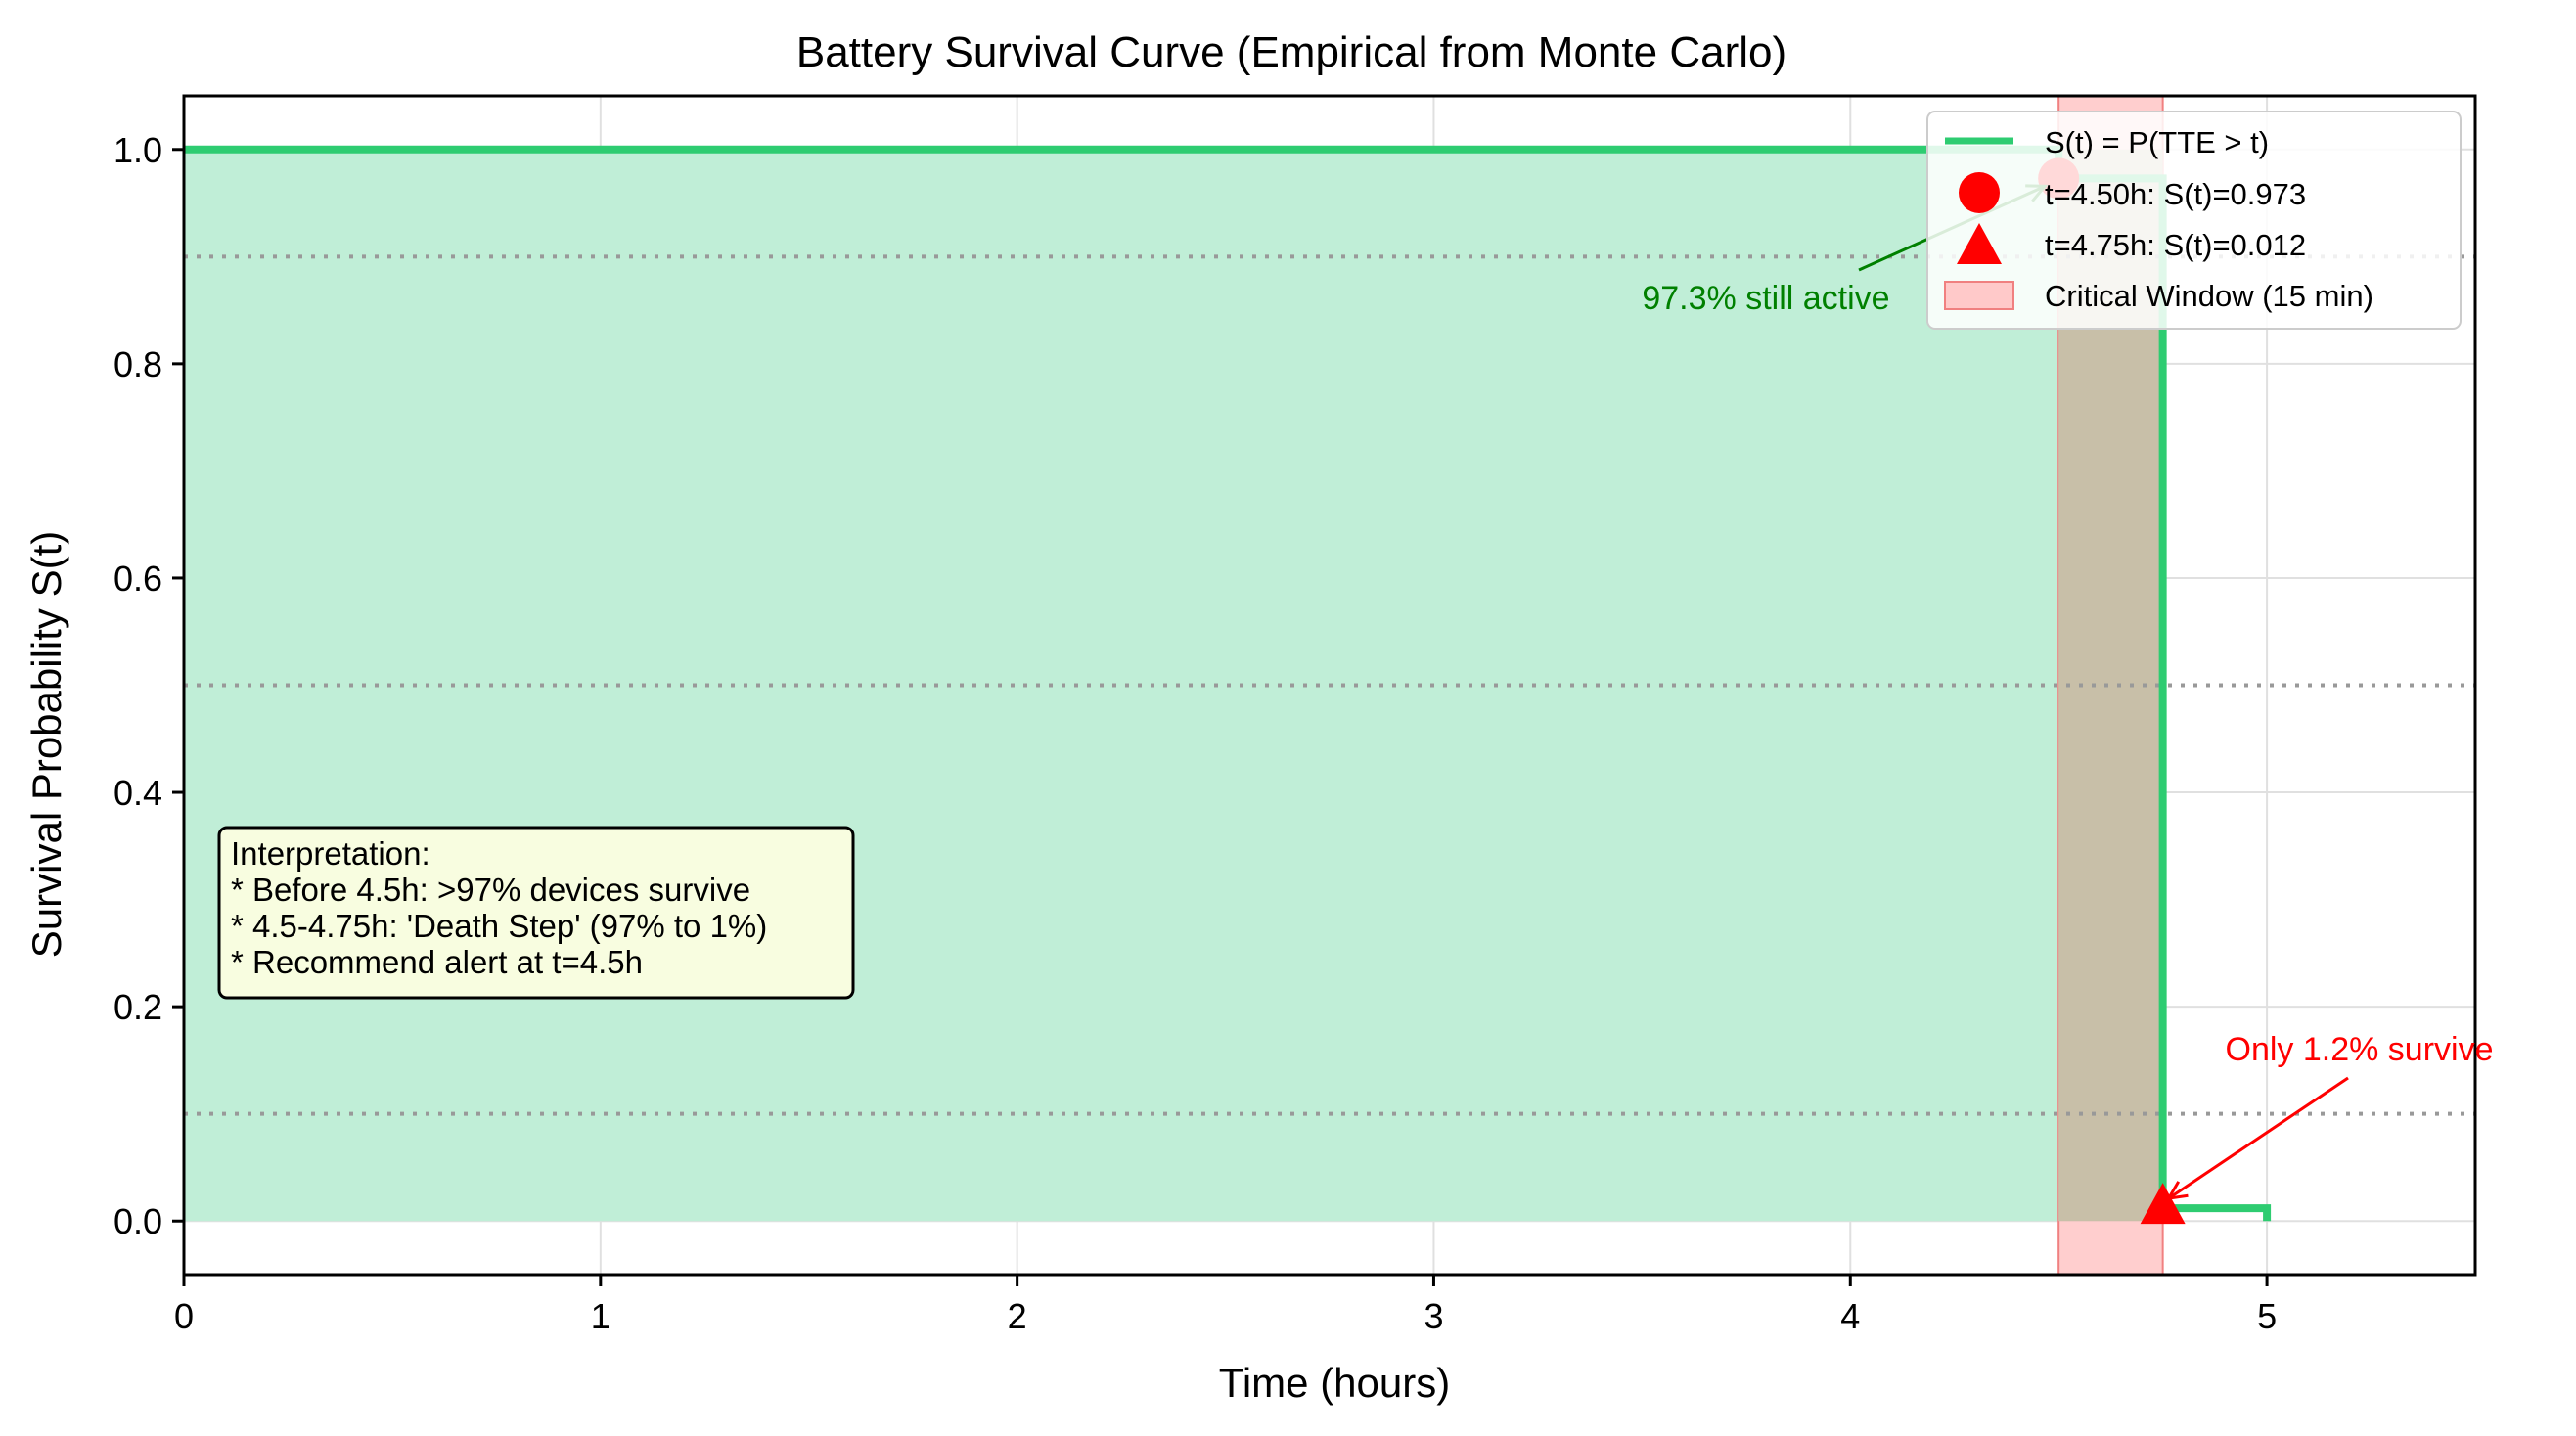  Describe the element at coordinates (1334, 1383) in the screenshot. I see `x-axis-label: Time (hours)` at that location.